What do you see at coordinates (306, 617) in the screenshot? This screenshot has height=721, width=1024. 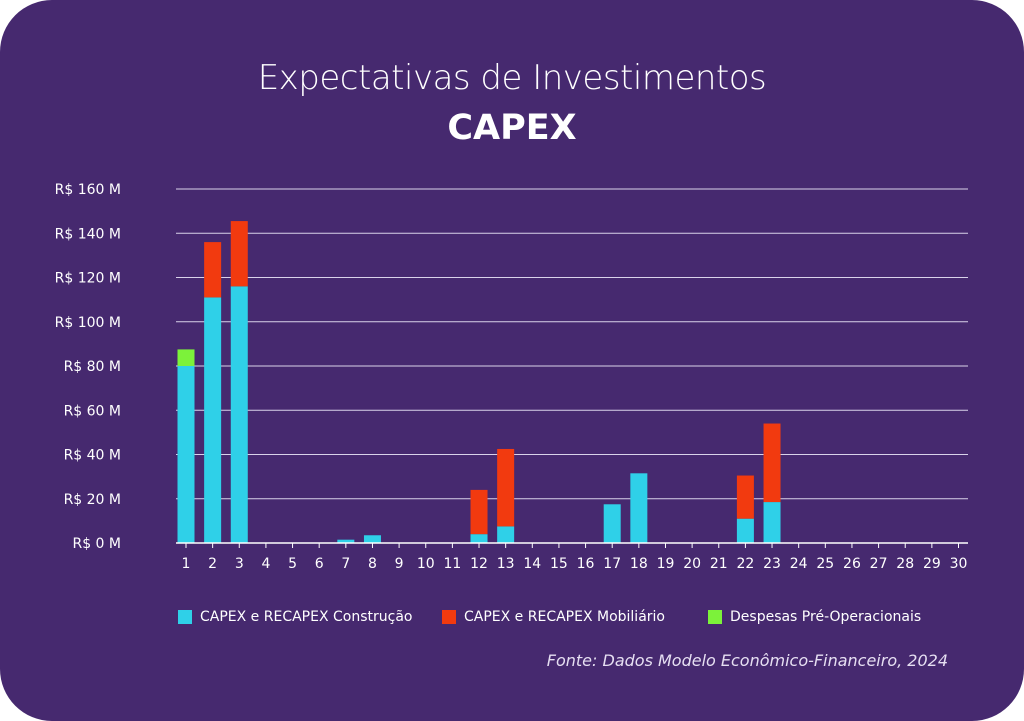 I see `legend-label-construcao: CAPEX e RECAPEX Construção` at bounding box center [306, 617].